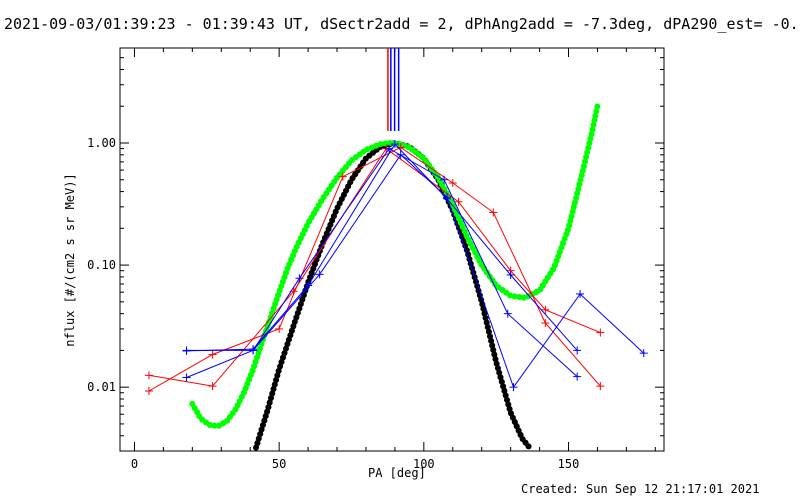 This screenshot has width=800, height=500. Describe the element at coordinates (101, 265) in the screenshot. I see `y-tick-label: 0.10` at that location.